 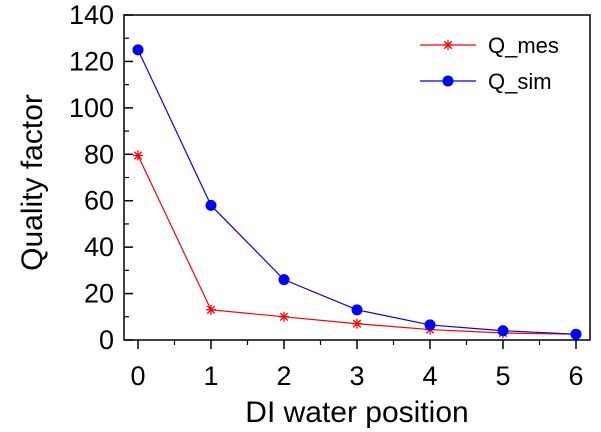 I want to click on y-tick-label: 20, so click(x=99, y=294).